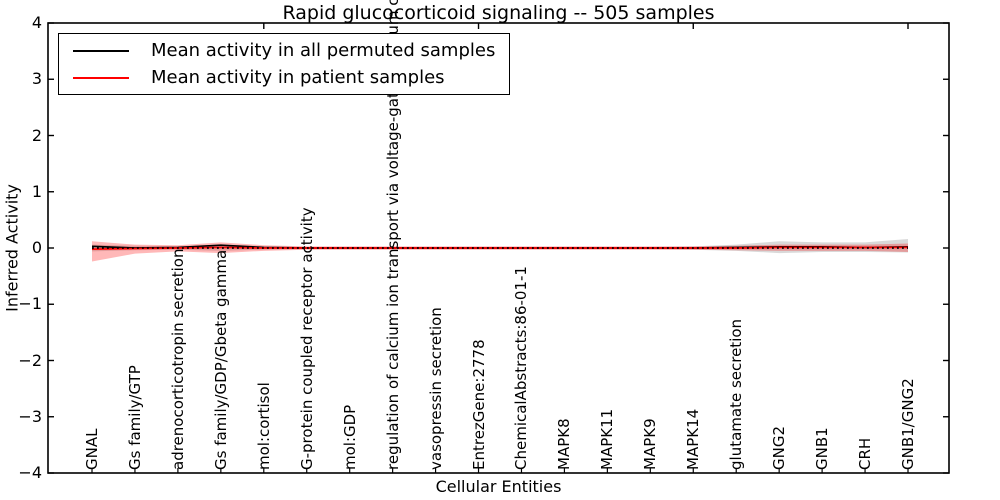 This screenshot has width=1000, height=500. I want to click on x-tick-label: MAPK11, so click(607, 439).